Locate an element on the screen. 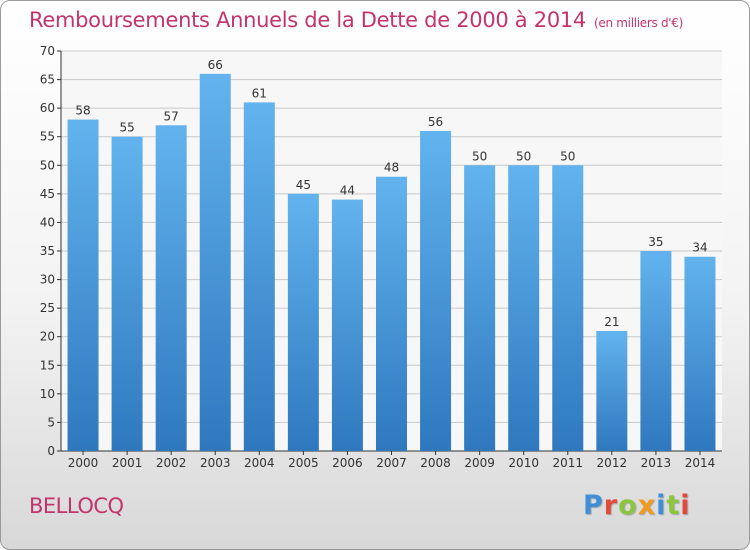 The image size is (750, 550). x-tick-label: 2004 is located at coordinates (259, 463).